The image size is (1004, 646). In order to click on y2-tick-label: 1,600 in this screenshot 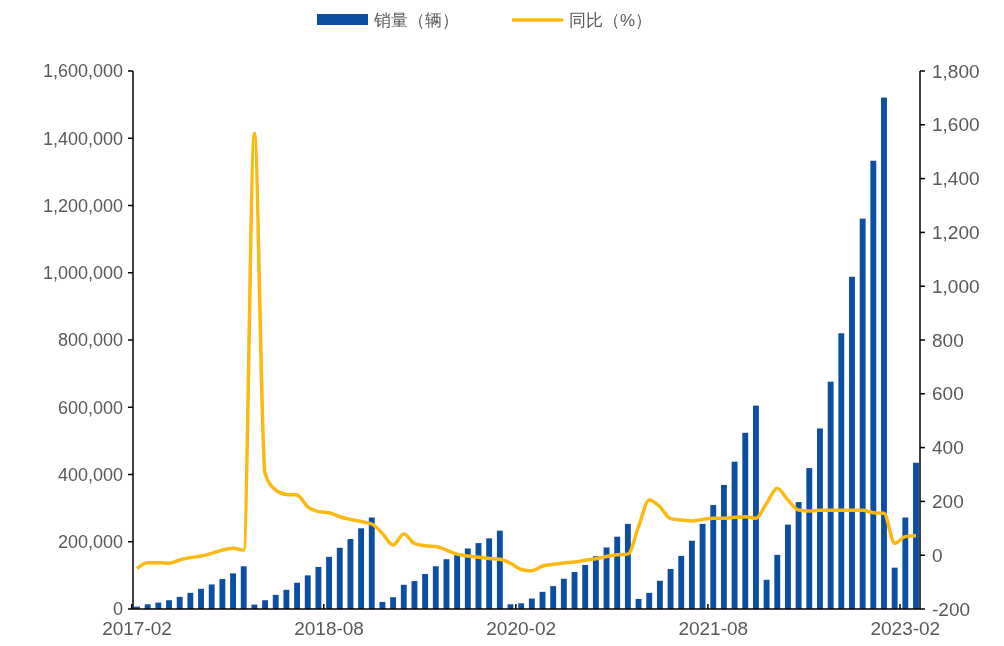, I will do `click(956, 125)`.